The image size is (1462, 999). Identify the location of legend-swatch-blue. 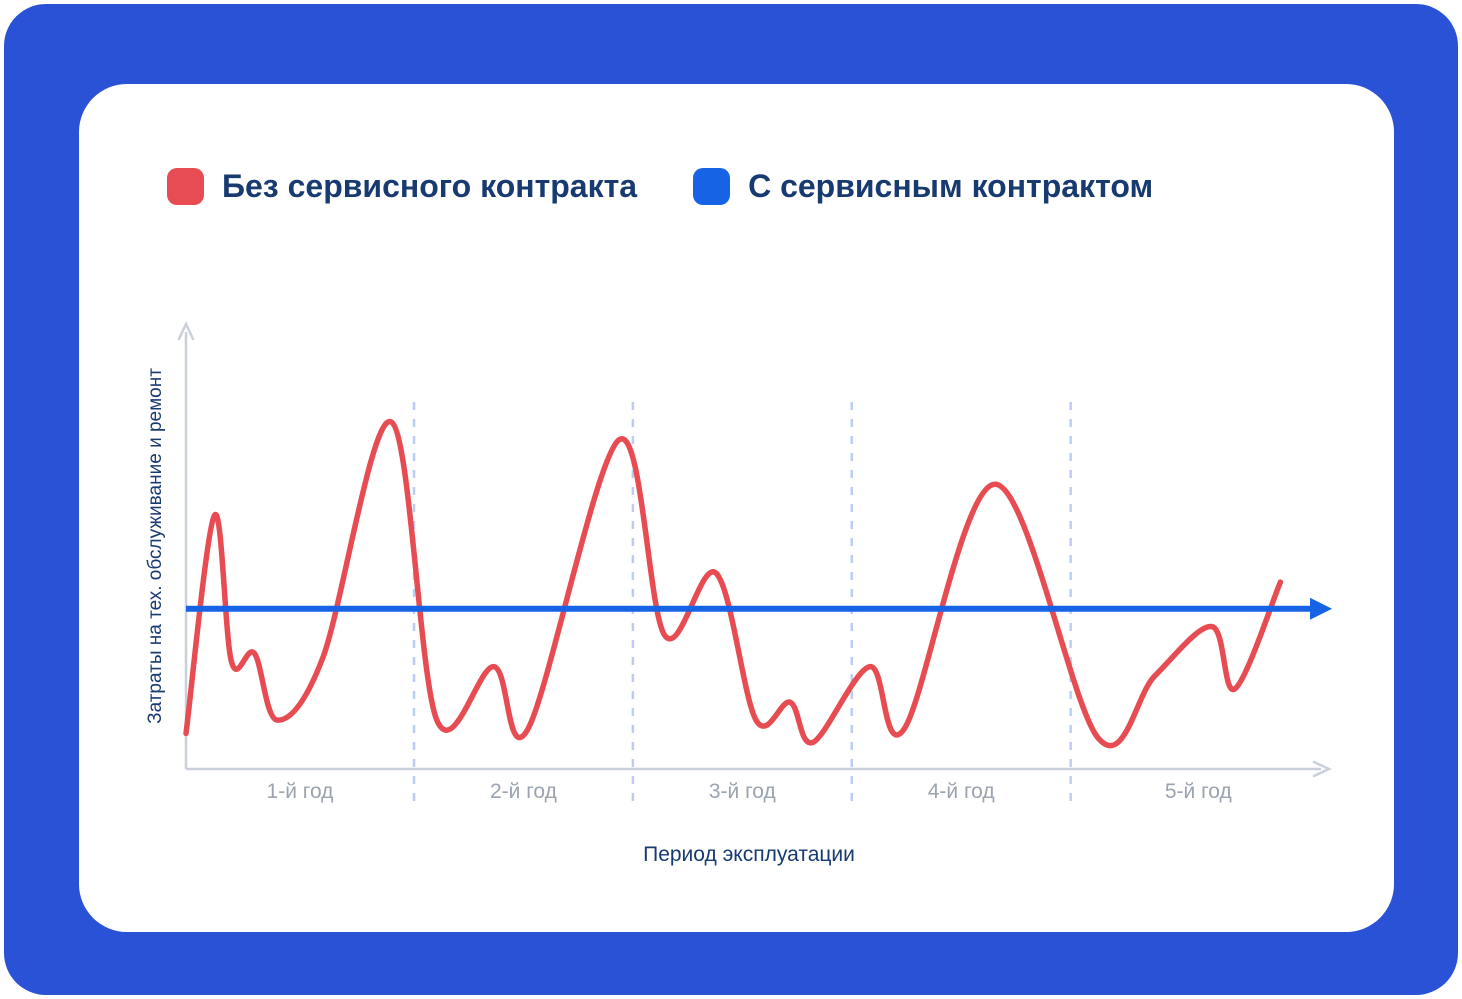
(712, 186).